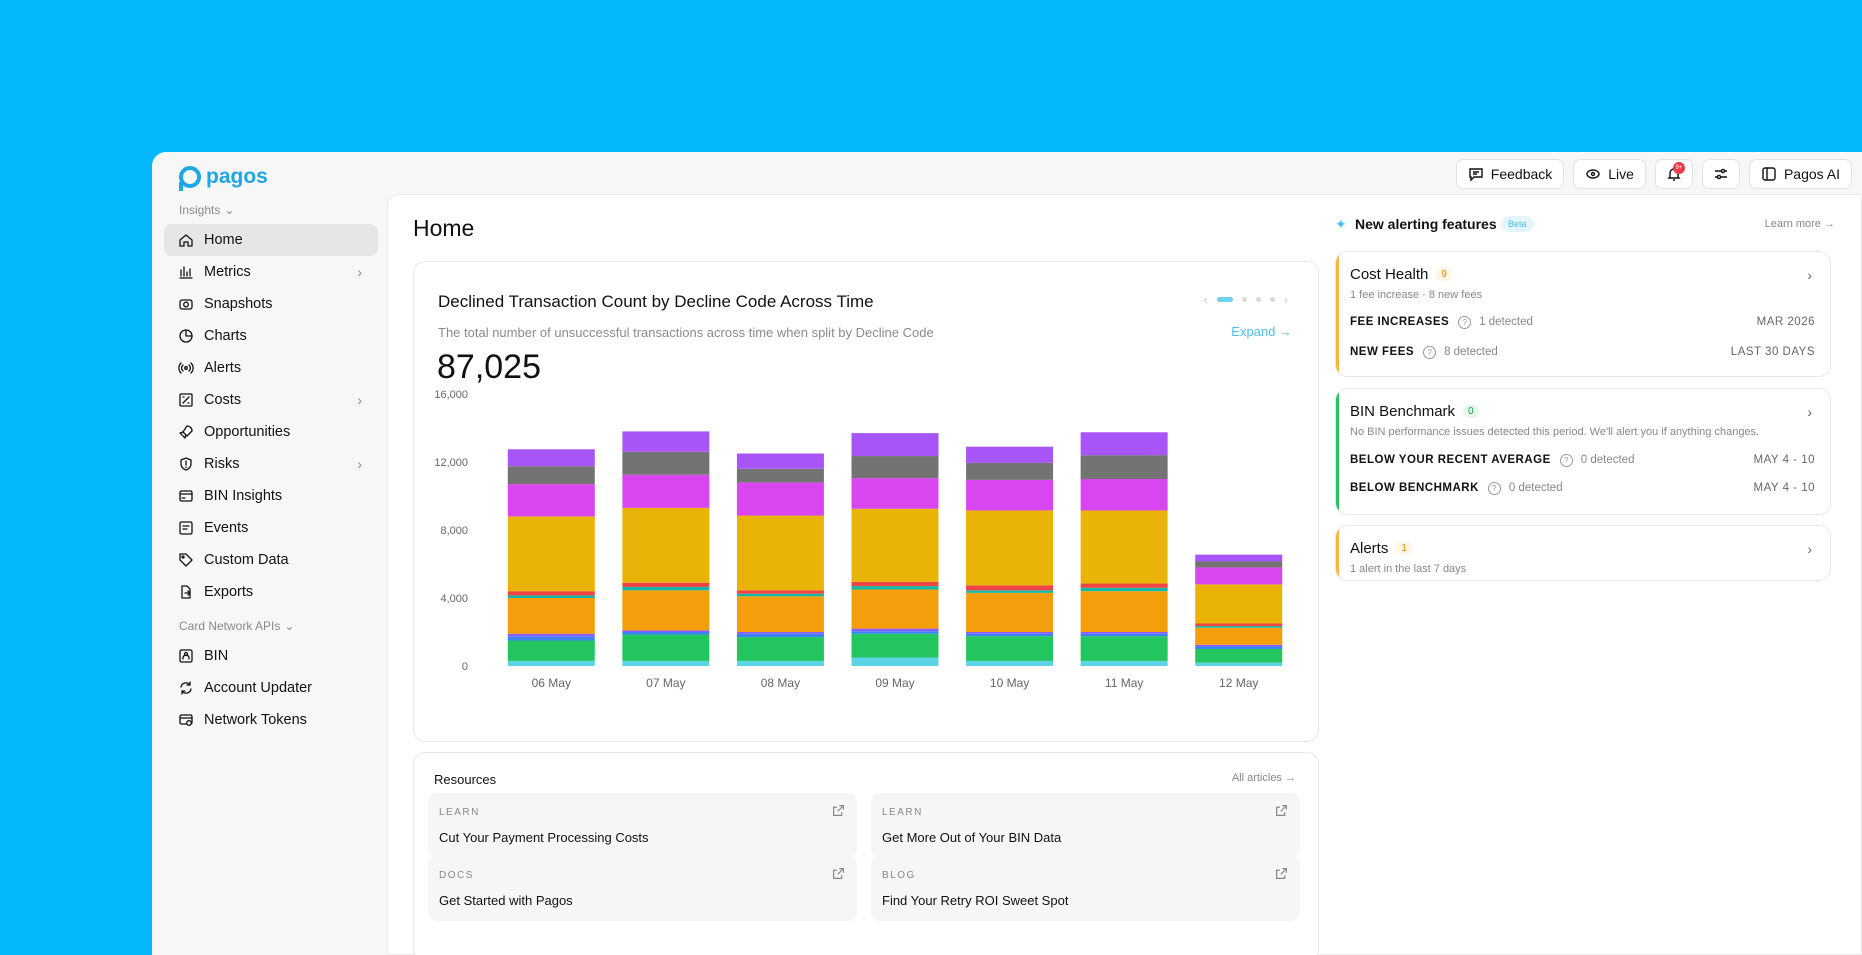 The width and height of the screenshot is (1862, 955). Describe the element at coordinates (1272, 299) in the screenshot. I see `pager-dot` at that location.